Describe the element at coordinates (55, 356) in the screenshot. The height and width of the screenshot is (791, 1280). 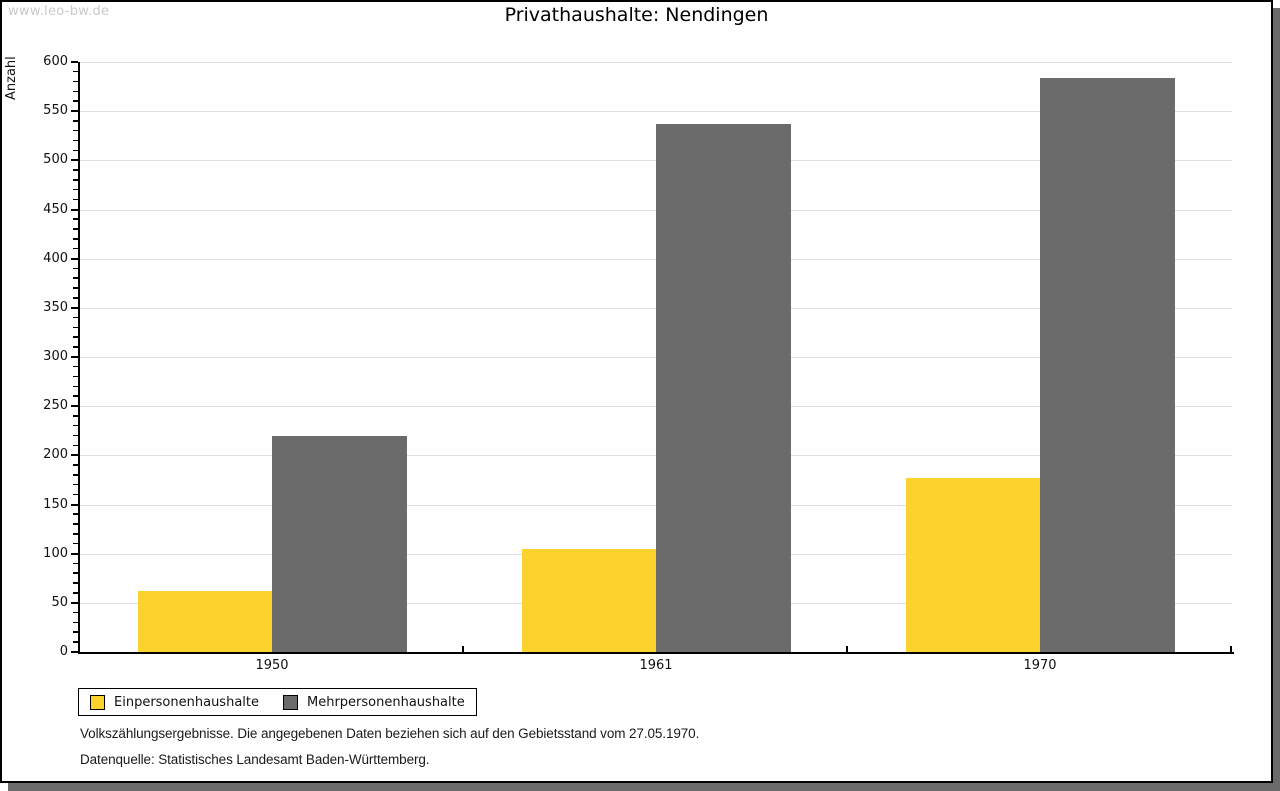
I see `y-tick-label-300: 300` at that location.